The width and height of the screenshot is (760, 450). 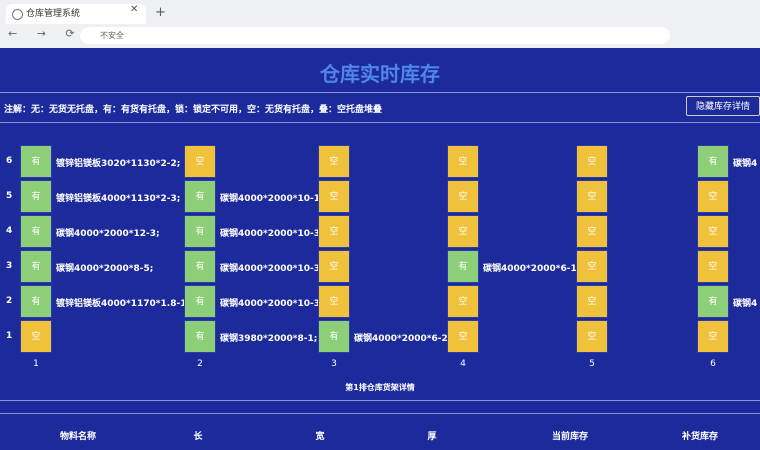 I want to click on level-label: 1, so click(x=9, y=336).